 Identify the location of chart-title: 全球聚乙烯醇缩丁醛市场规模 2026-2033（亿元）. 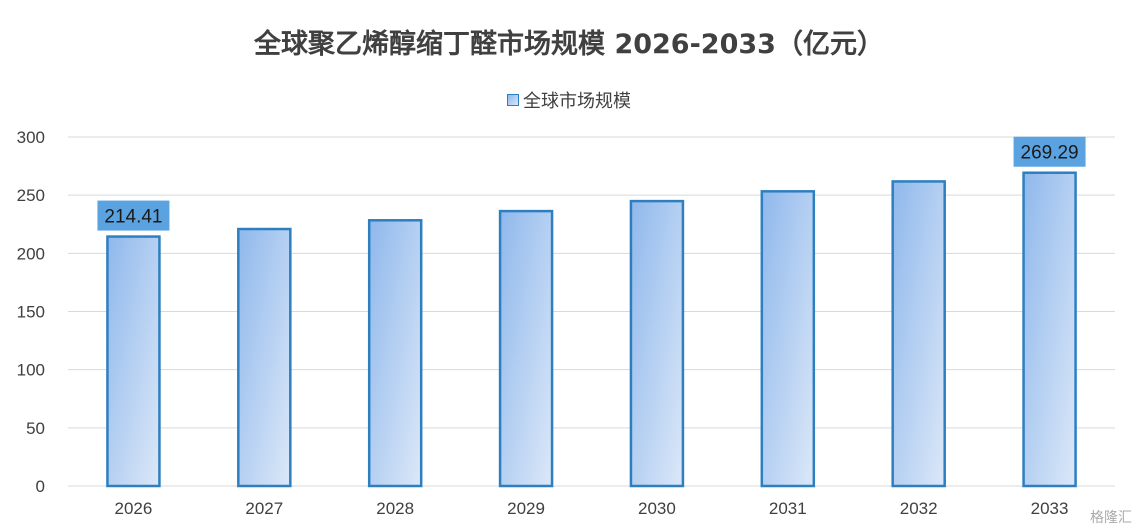
(569, 44).